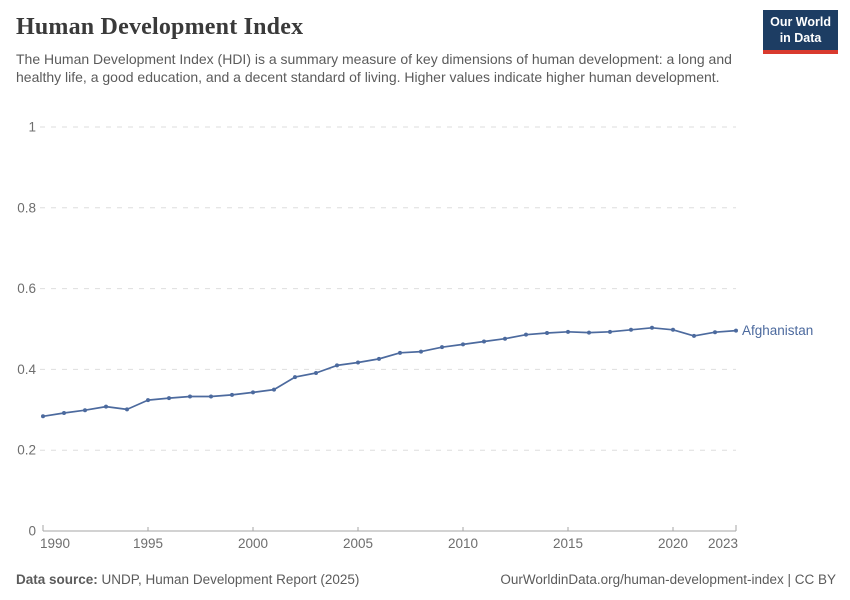 The width and height of the screenshot is (850, 600). Describe the element at coordinates (253, 543) in the screenshot. I see `x-axis-tick-label: 2000` at that location.